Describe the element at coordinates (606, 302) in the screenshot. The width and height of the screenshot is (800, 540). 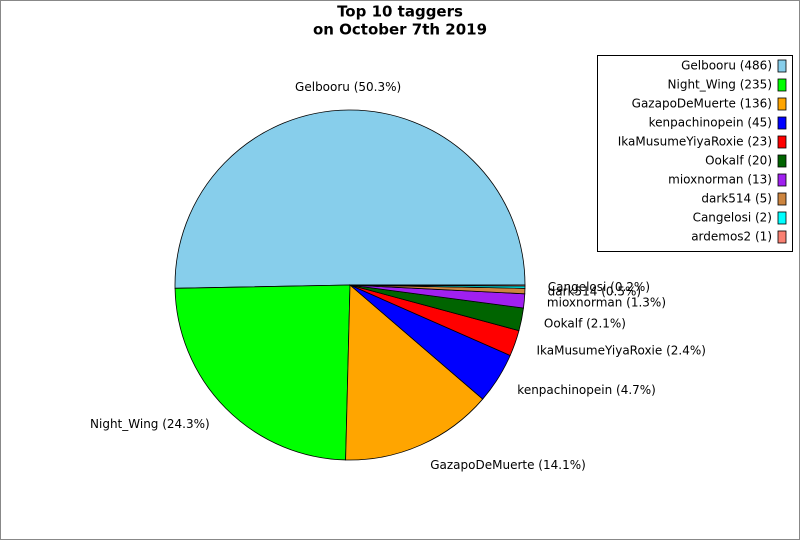
I see `slice-label: mioxnorman (1.3%)` at that location.